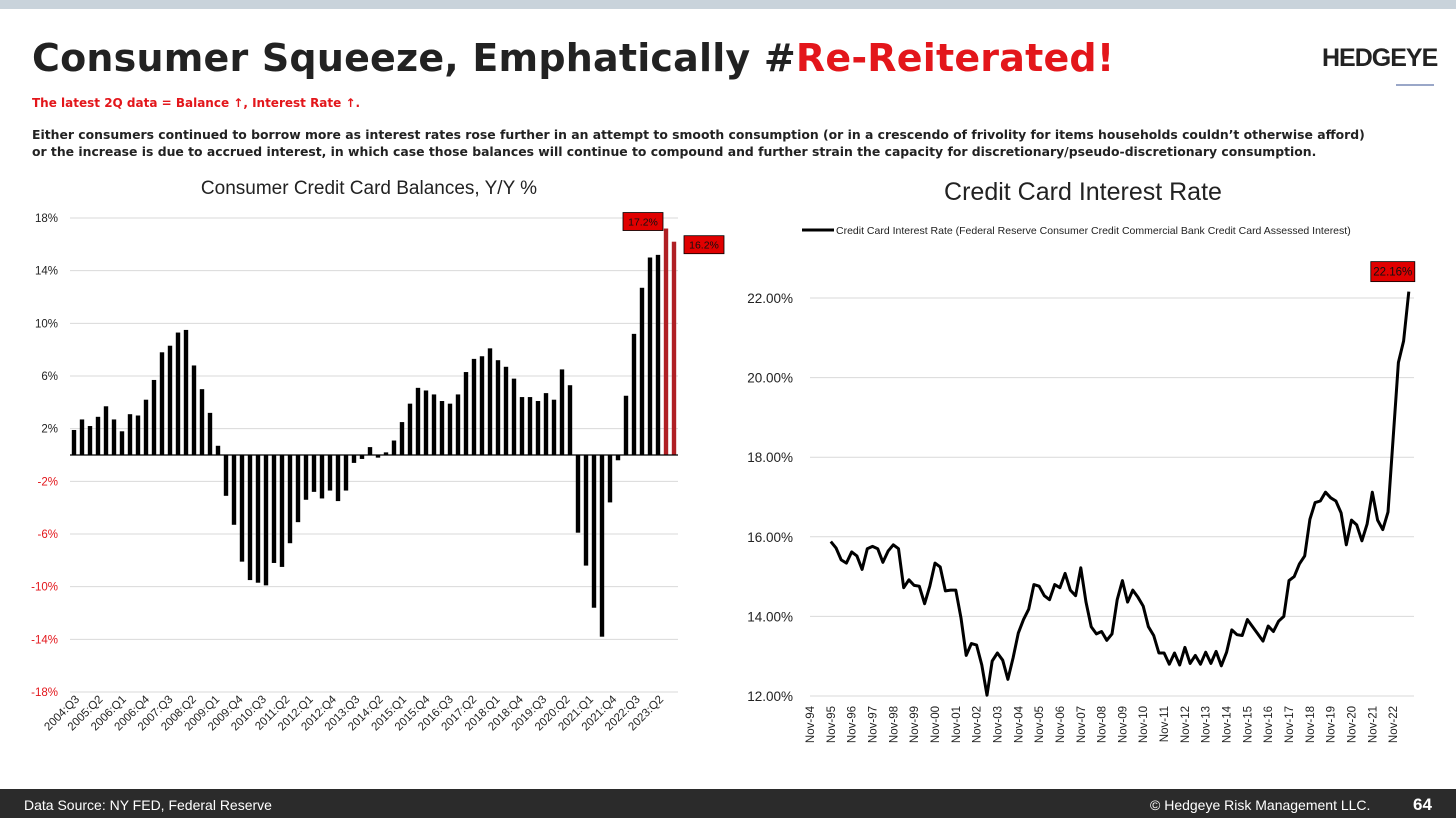 Image resolution: width=1456 pixels, height=818 pixels. I want to click on y-tick-label: -6%, so click(48, 535).